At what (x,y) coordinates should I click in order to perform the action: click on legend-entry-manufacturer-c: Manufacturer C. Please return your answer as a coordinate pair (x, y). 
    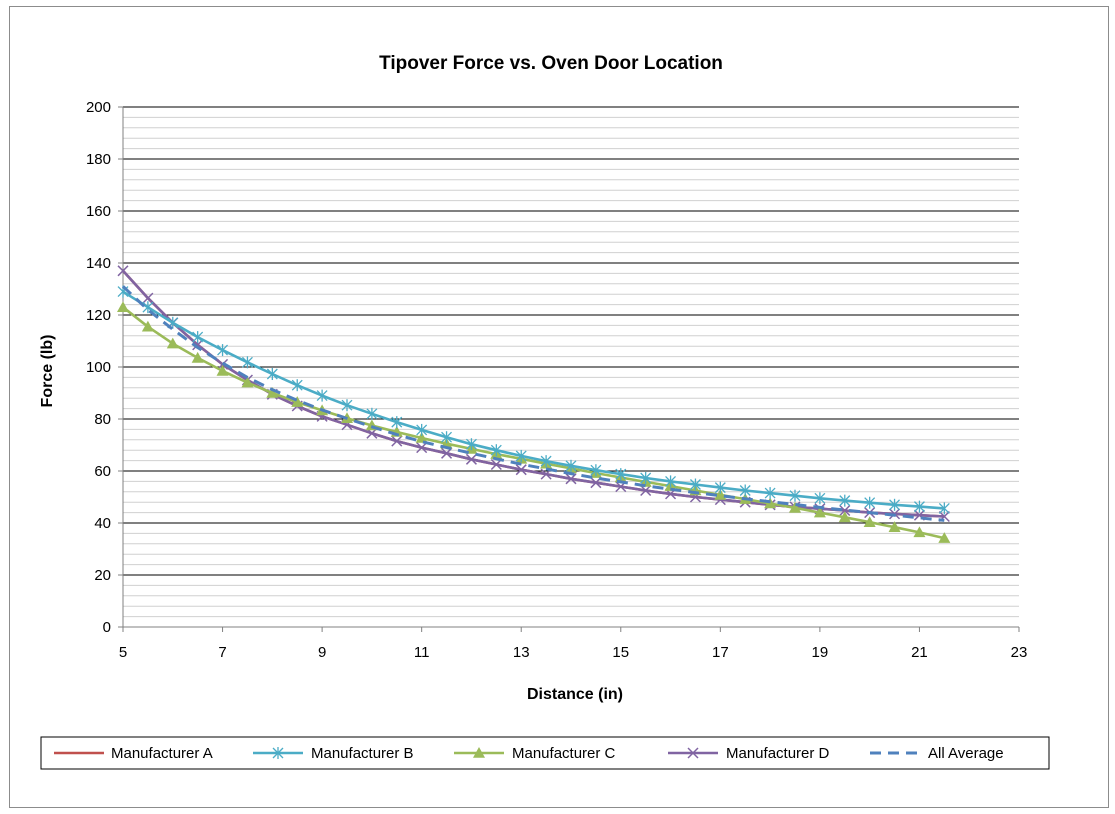
    Looking at the image, I should click on (535, 753).